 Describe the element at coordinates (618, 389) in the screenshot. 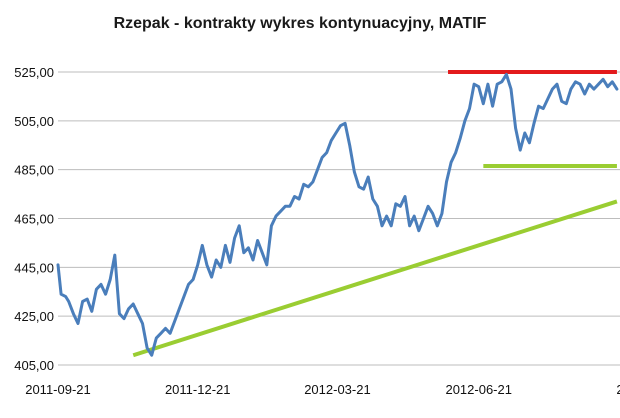

I see `x-tick-label: 2` at that location.